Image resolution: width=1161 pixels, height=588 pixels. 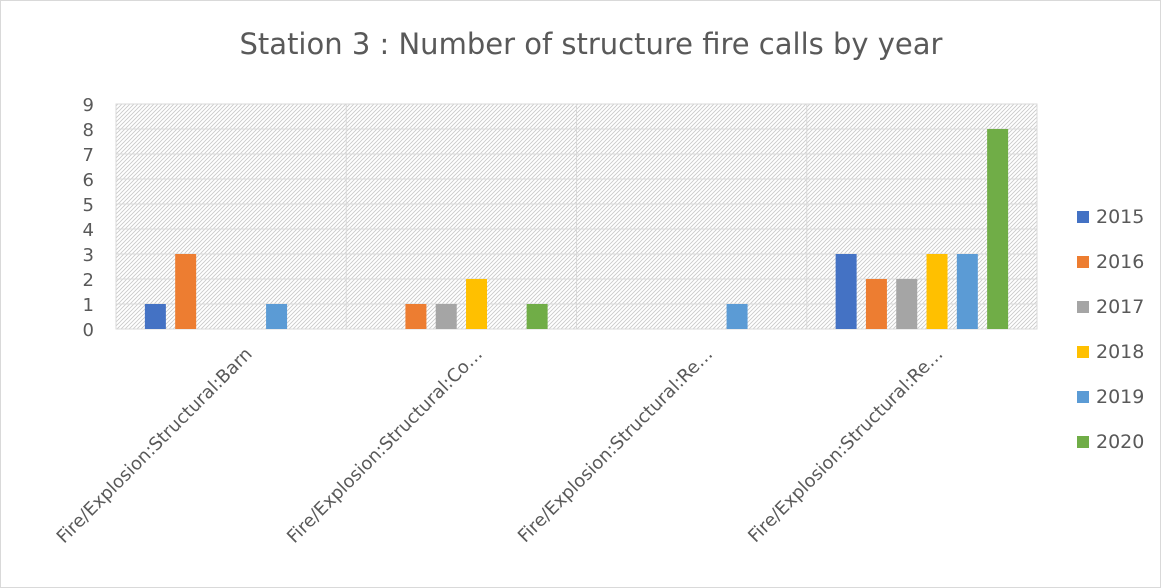 What do you see at coordinates (1120, 217) in the screenshot?
I see `legend-label: 2015` at bounding box center [1120, 217].